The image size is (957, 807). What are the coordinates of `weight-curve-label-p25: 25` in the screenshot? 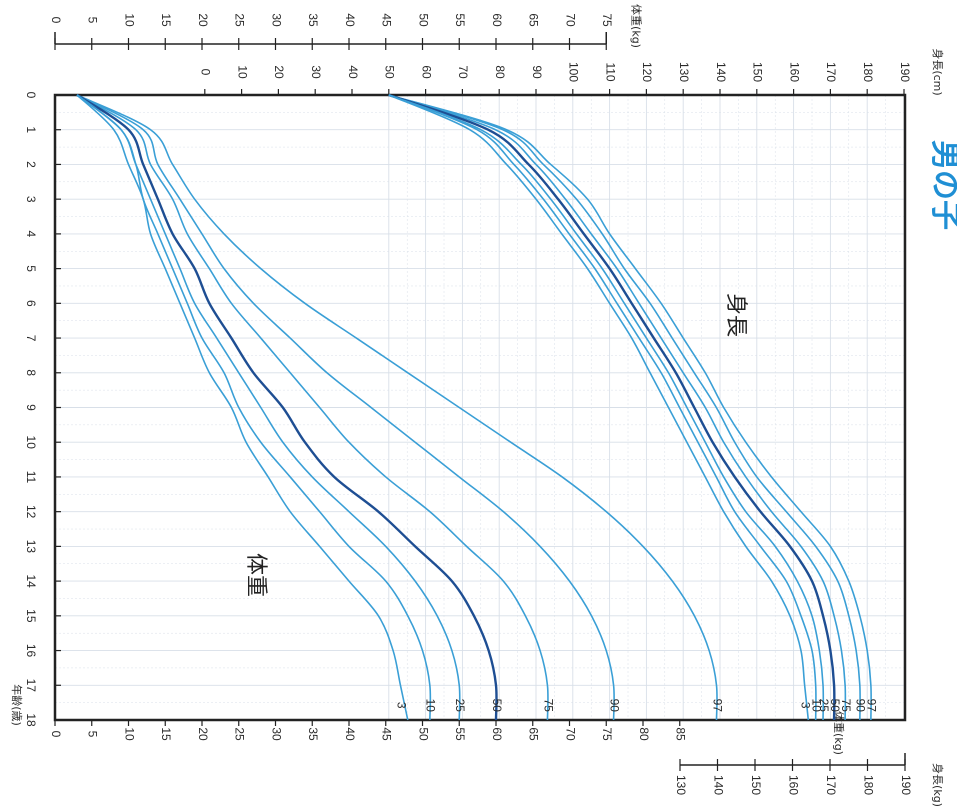 It's located at (460, 706).